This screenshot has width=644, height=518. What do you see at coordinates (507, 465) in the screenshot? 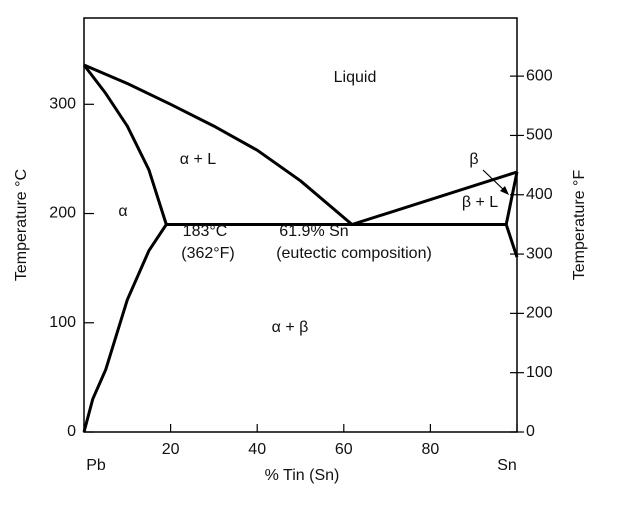
I see `x-tick-label: Sn` at bounding box center [507, 465].